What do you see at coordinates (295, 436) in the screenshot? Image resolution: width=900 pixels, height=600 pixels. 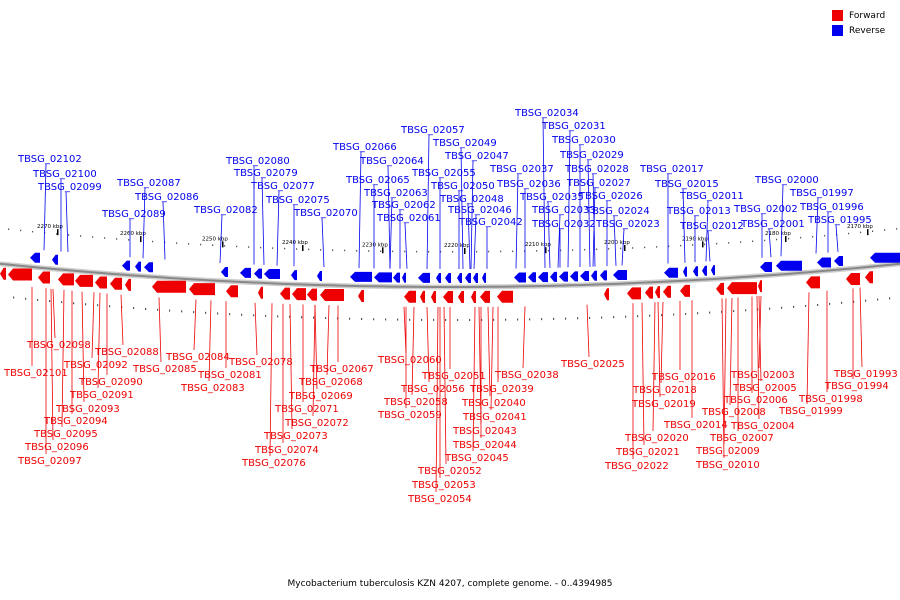 I see `forward-gene-label: TBSG_02073` at bounding box center [295, 436].